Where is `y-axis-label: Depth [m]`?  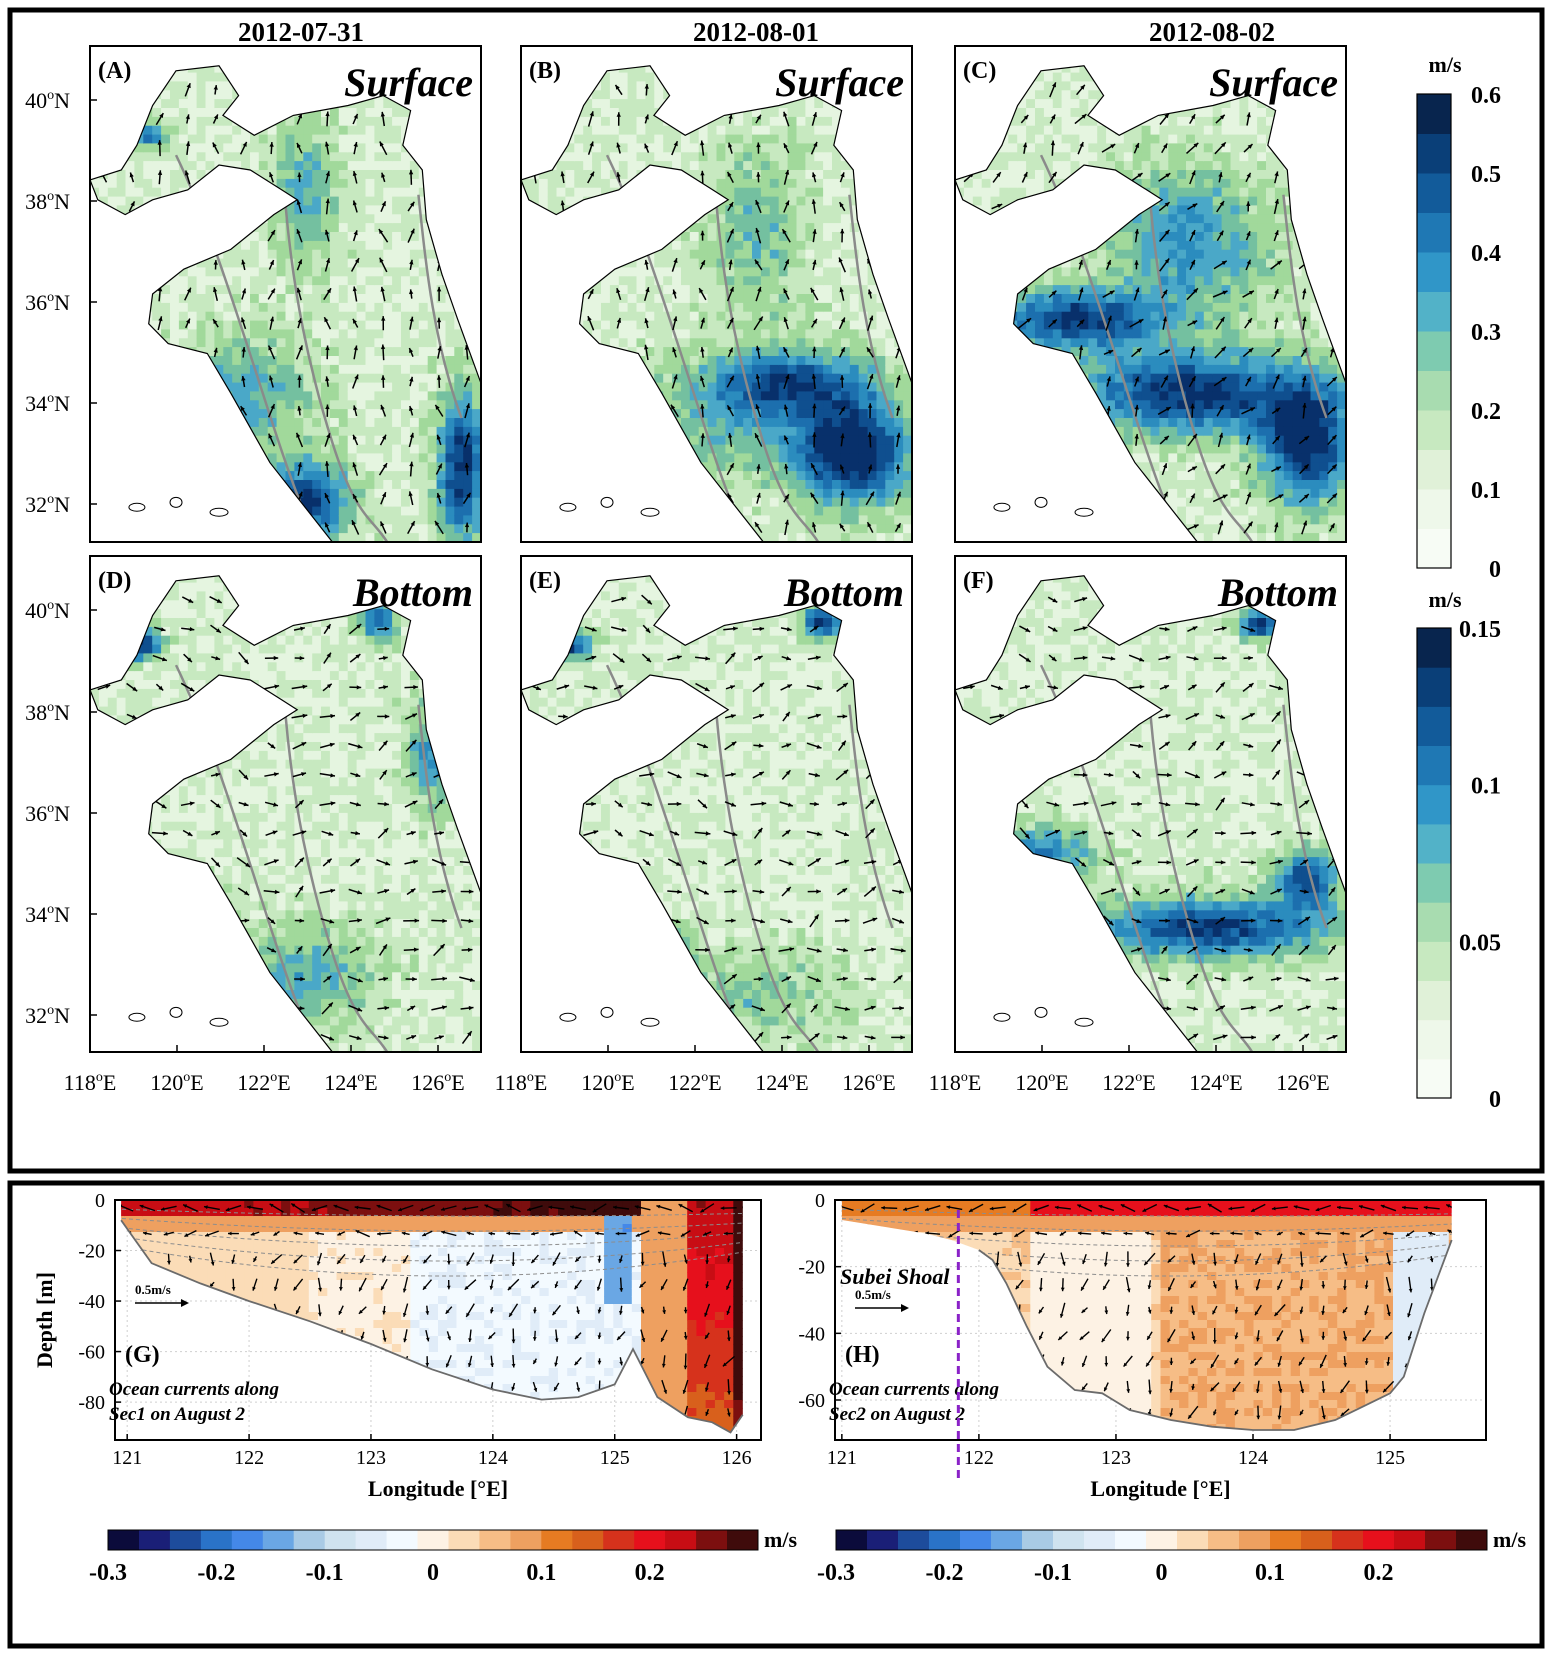
y-axis-label: Depth [m] is located at coordinates (44, 1320).